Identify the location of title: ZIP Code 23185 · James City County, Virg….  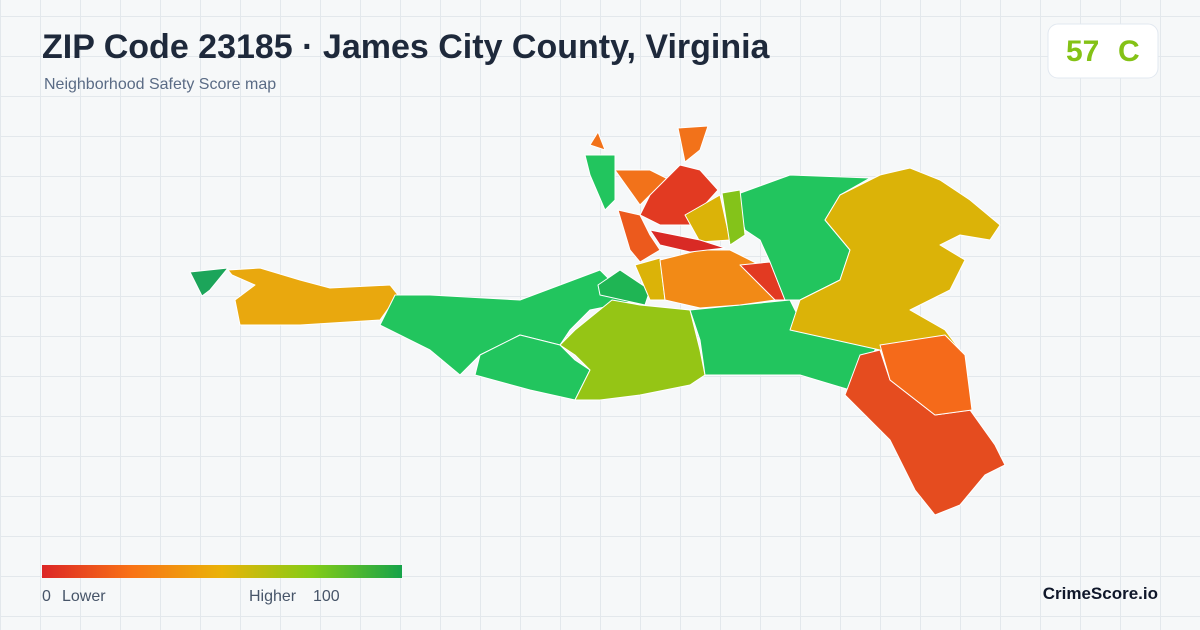
(406, 47).